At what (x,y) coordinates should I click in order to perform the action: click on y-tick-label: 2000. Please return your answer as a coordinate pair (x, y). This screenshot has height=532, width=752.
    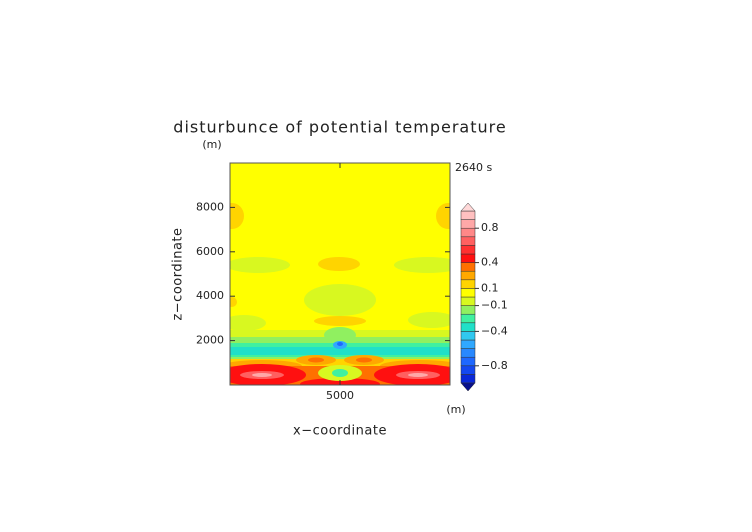
    Looking at the image, I should click on (210, 340).